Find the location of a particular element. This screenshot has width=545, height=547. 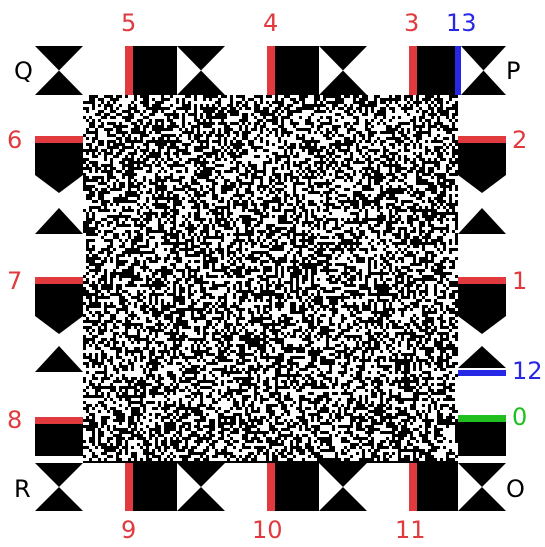

label-right-12: 12 is located at coordinates (527, 371).